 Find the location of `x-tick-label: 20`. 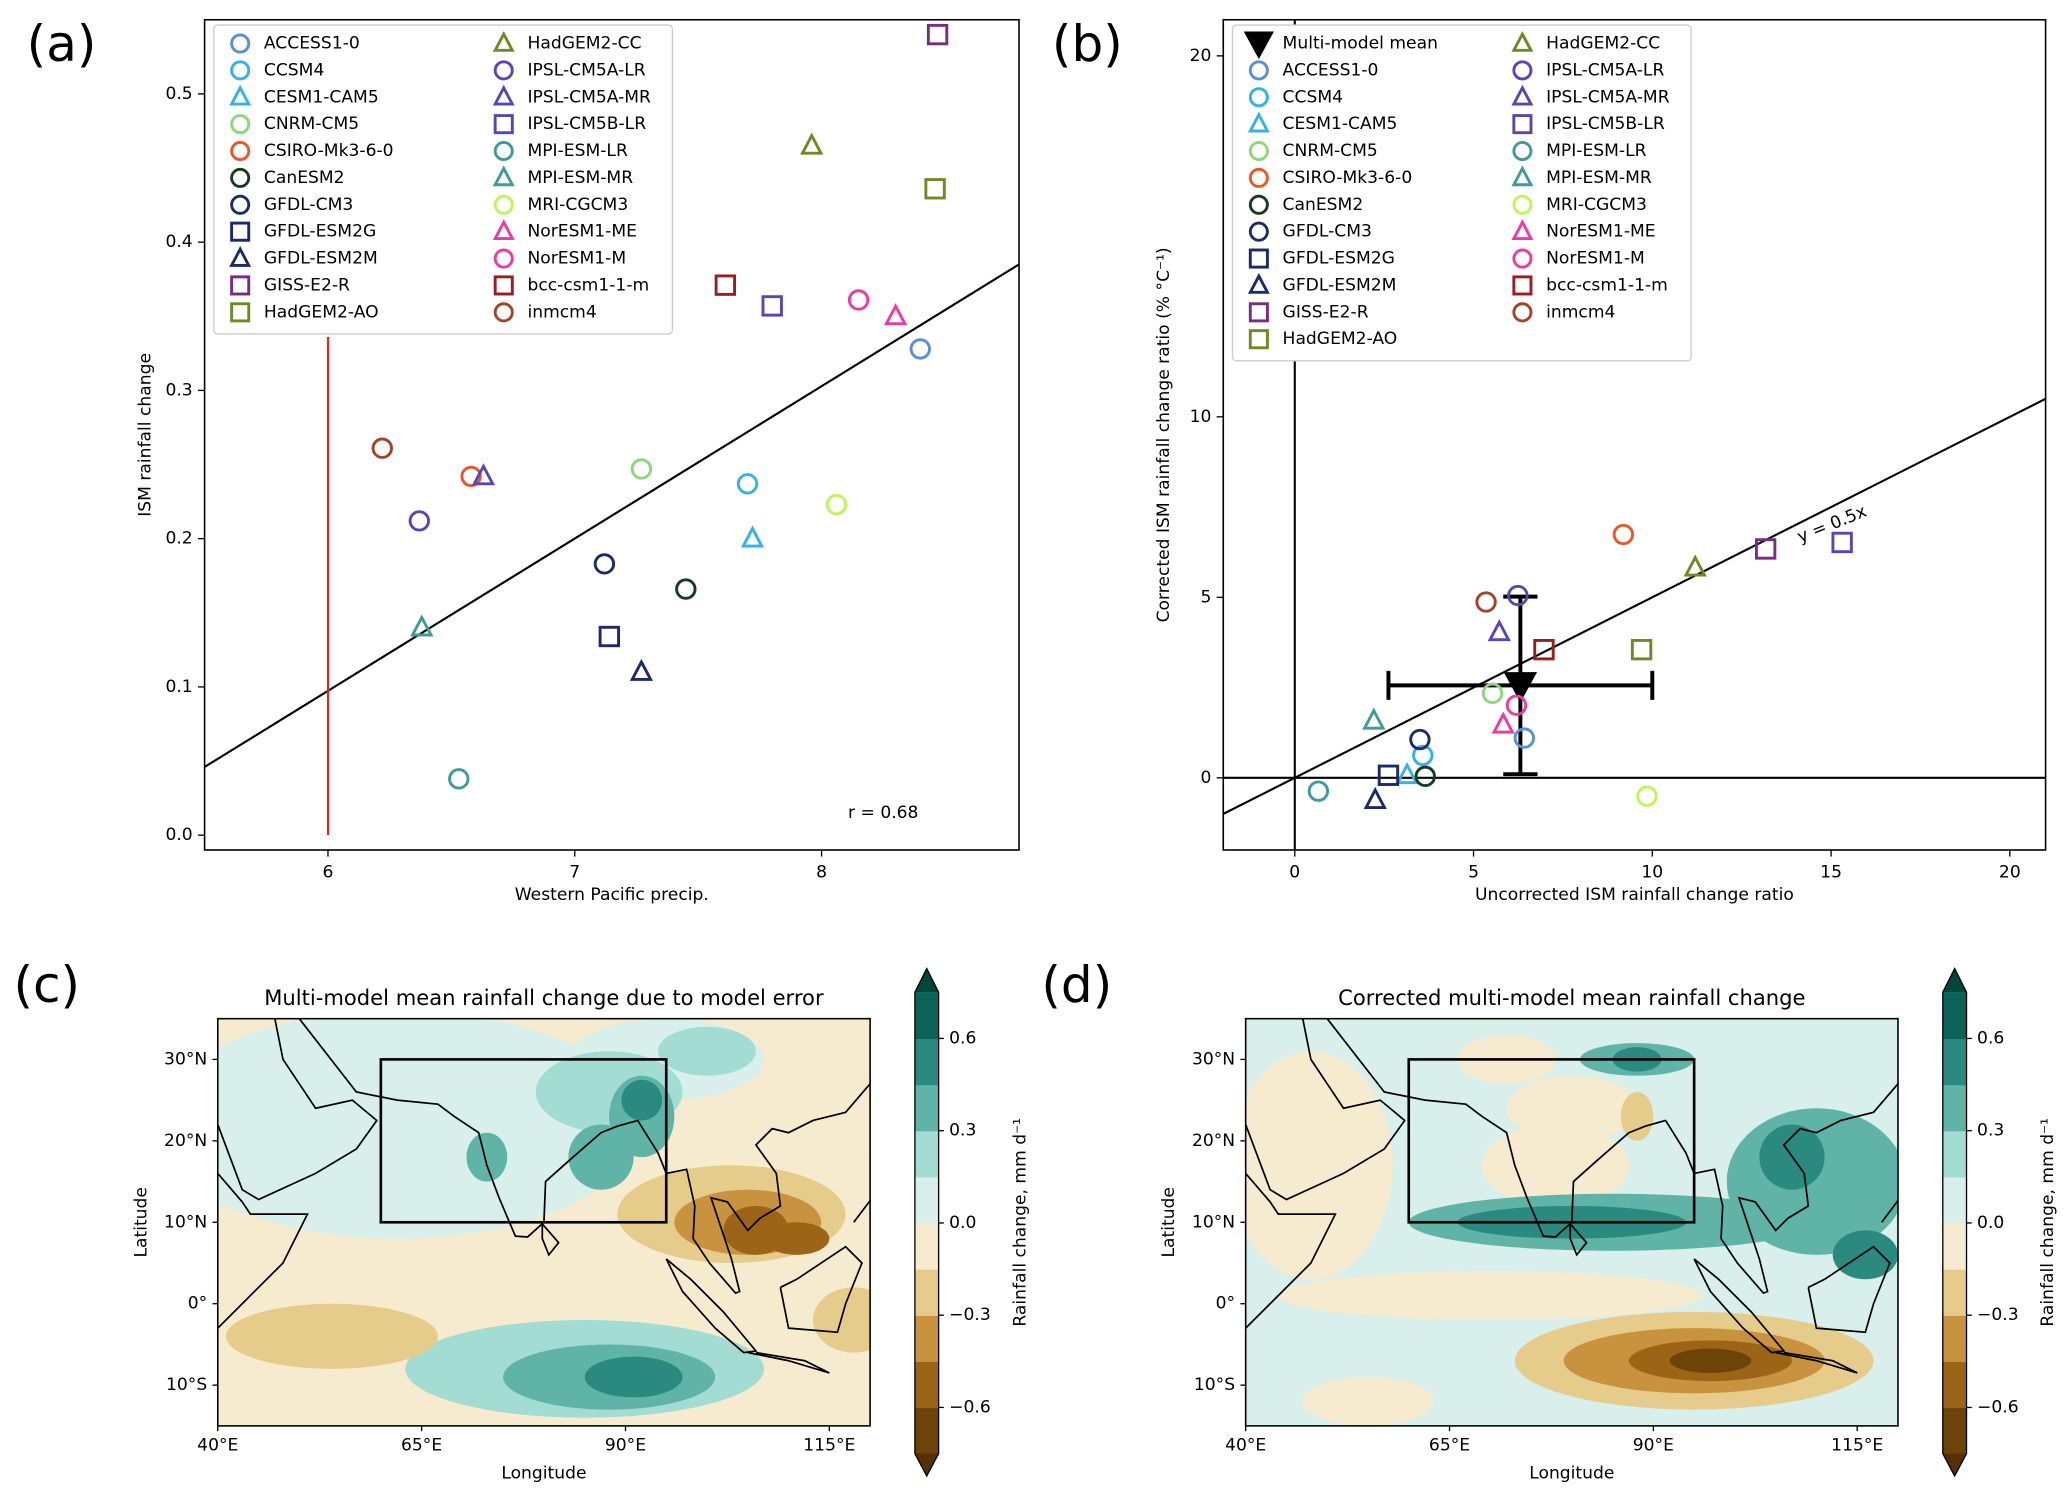

x-tick-label: 20 is located at coordinates (2010, 872).